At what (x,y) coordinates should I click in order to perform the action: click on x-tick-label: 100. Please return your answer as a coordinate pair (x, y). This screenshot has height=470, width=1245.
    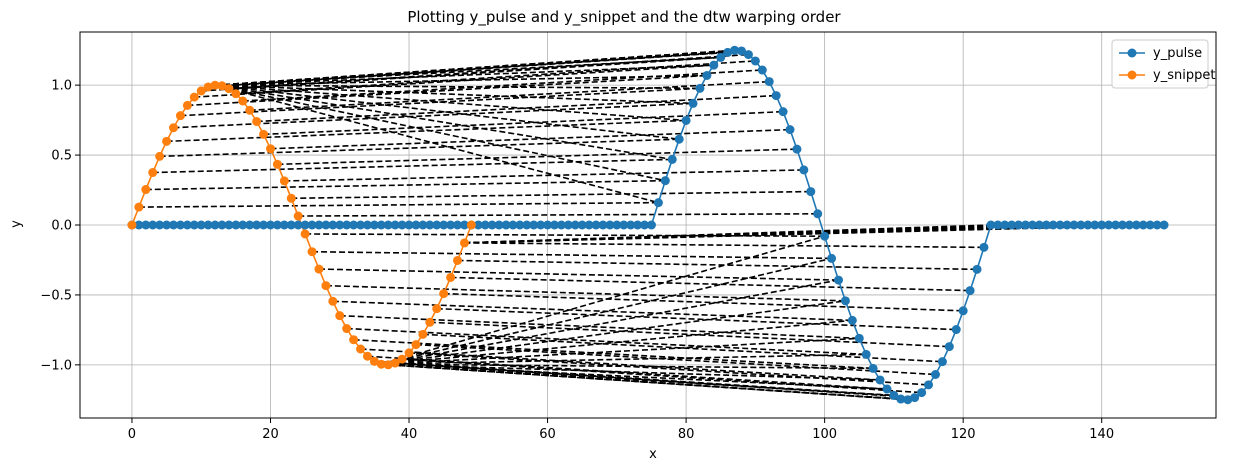
    Looking at the image, I should click on (824, 434).